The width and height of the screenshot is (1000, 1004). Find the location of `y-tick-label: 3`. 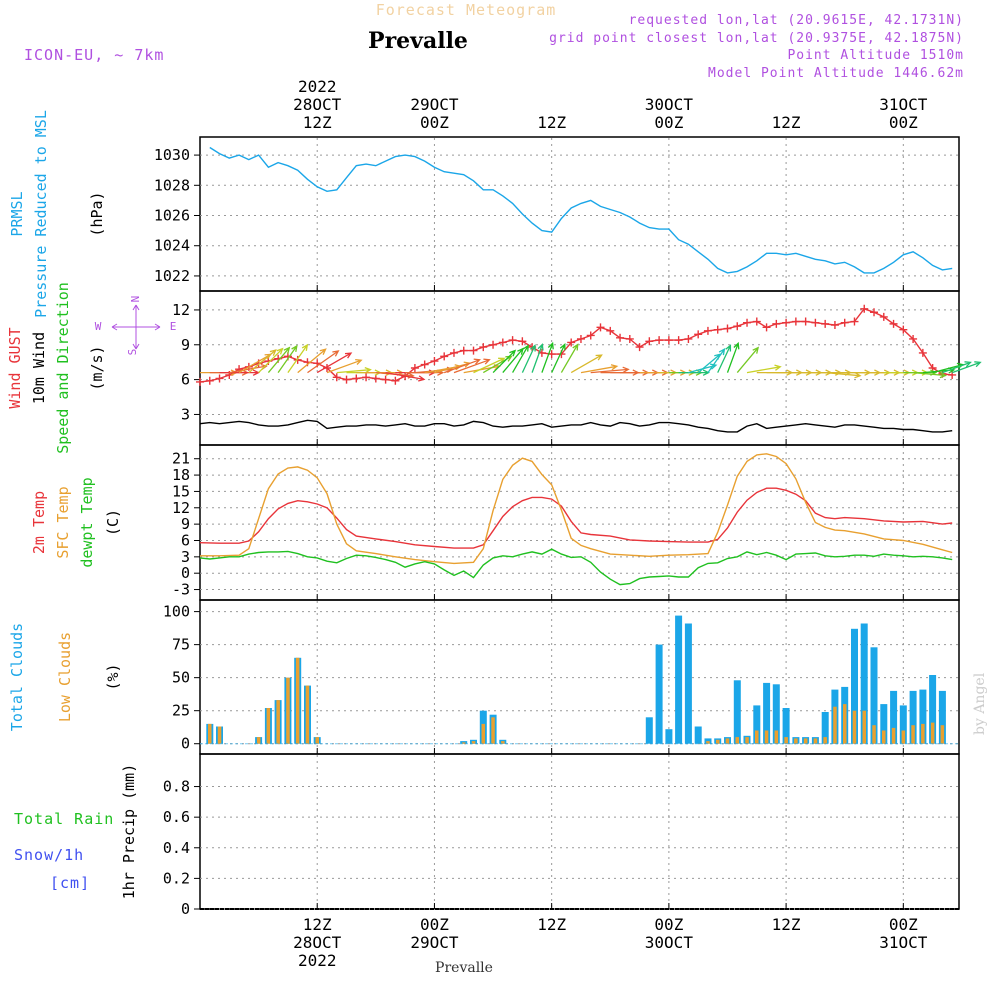

y-tick-label: 3 is located at coordinates (185, 557).